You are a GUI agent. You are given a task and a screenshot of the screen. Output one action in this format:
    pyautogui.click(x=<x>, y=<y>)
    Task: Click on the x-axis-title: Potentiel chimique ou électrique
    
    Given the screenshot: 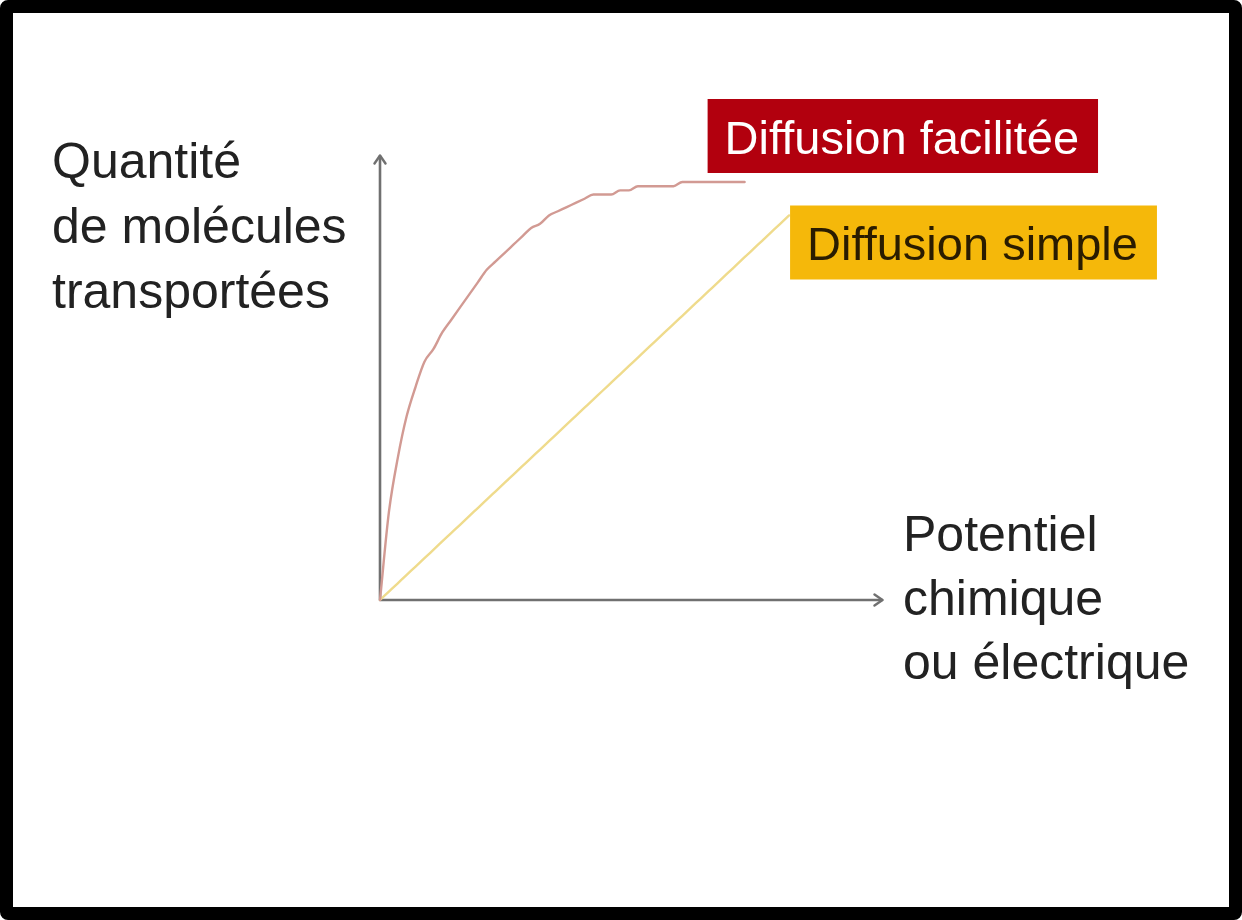 What is the action you would take?
    pyautogui.click(x=1046, y=598)
    